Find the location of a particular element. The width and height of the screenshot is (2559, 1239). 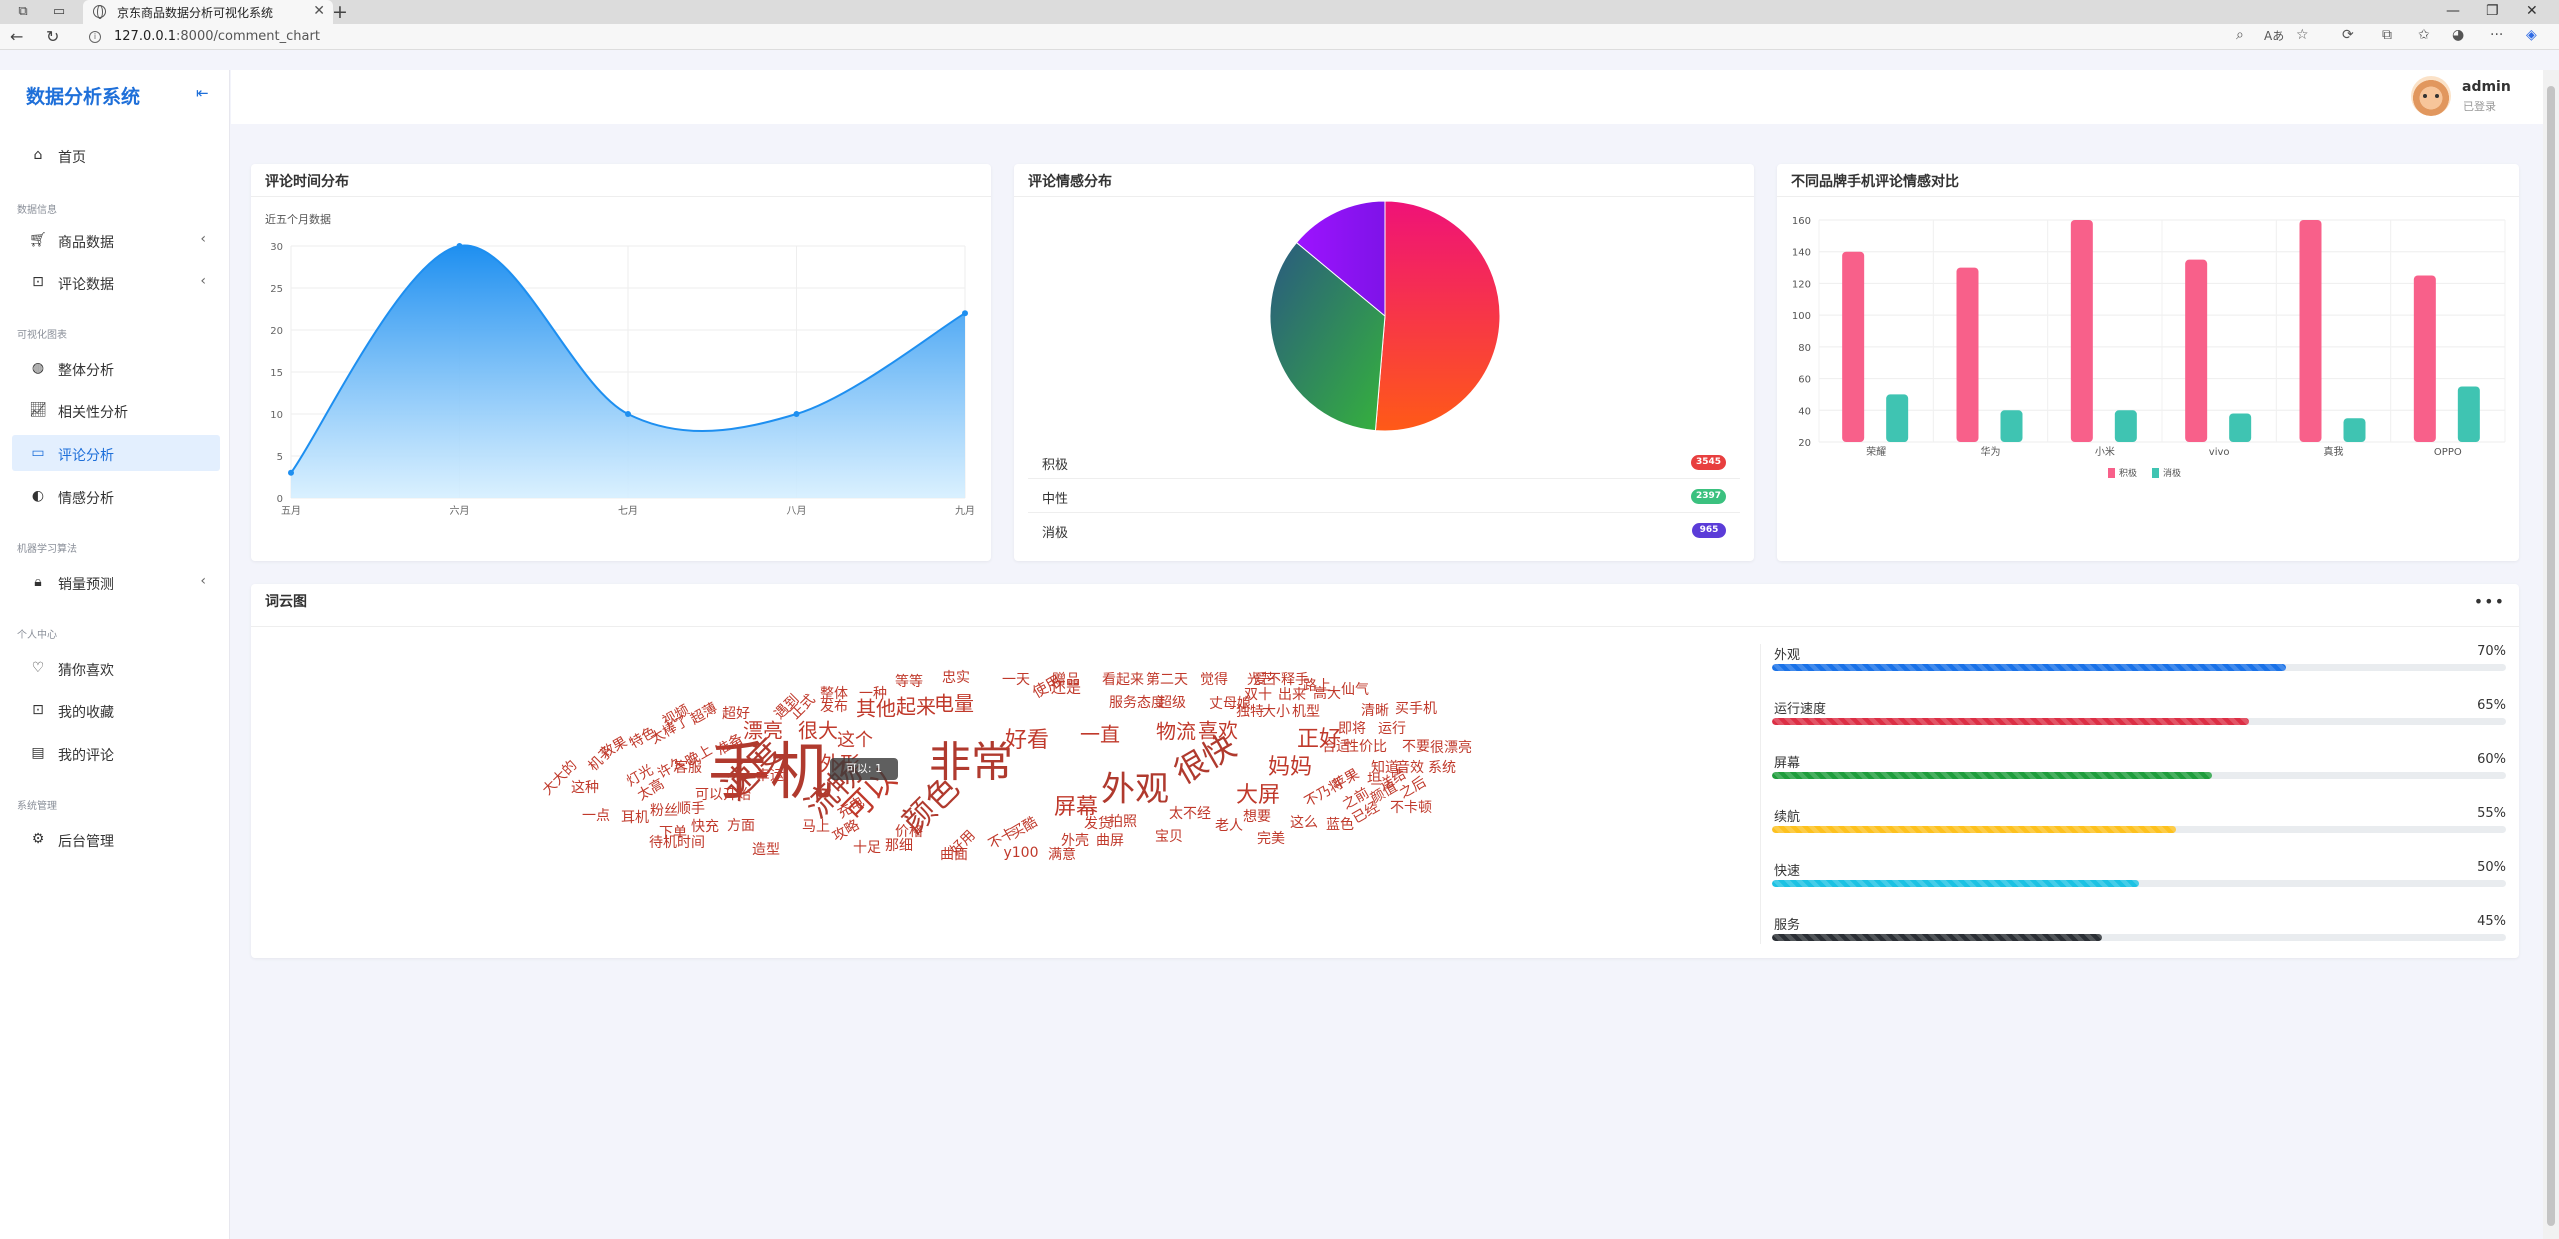

cloud-word: 不卡顿 is located at coordinates (1411, 808).